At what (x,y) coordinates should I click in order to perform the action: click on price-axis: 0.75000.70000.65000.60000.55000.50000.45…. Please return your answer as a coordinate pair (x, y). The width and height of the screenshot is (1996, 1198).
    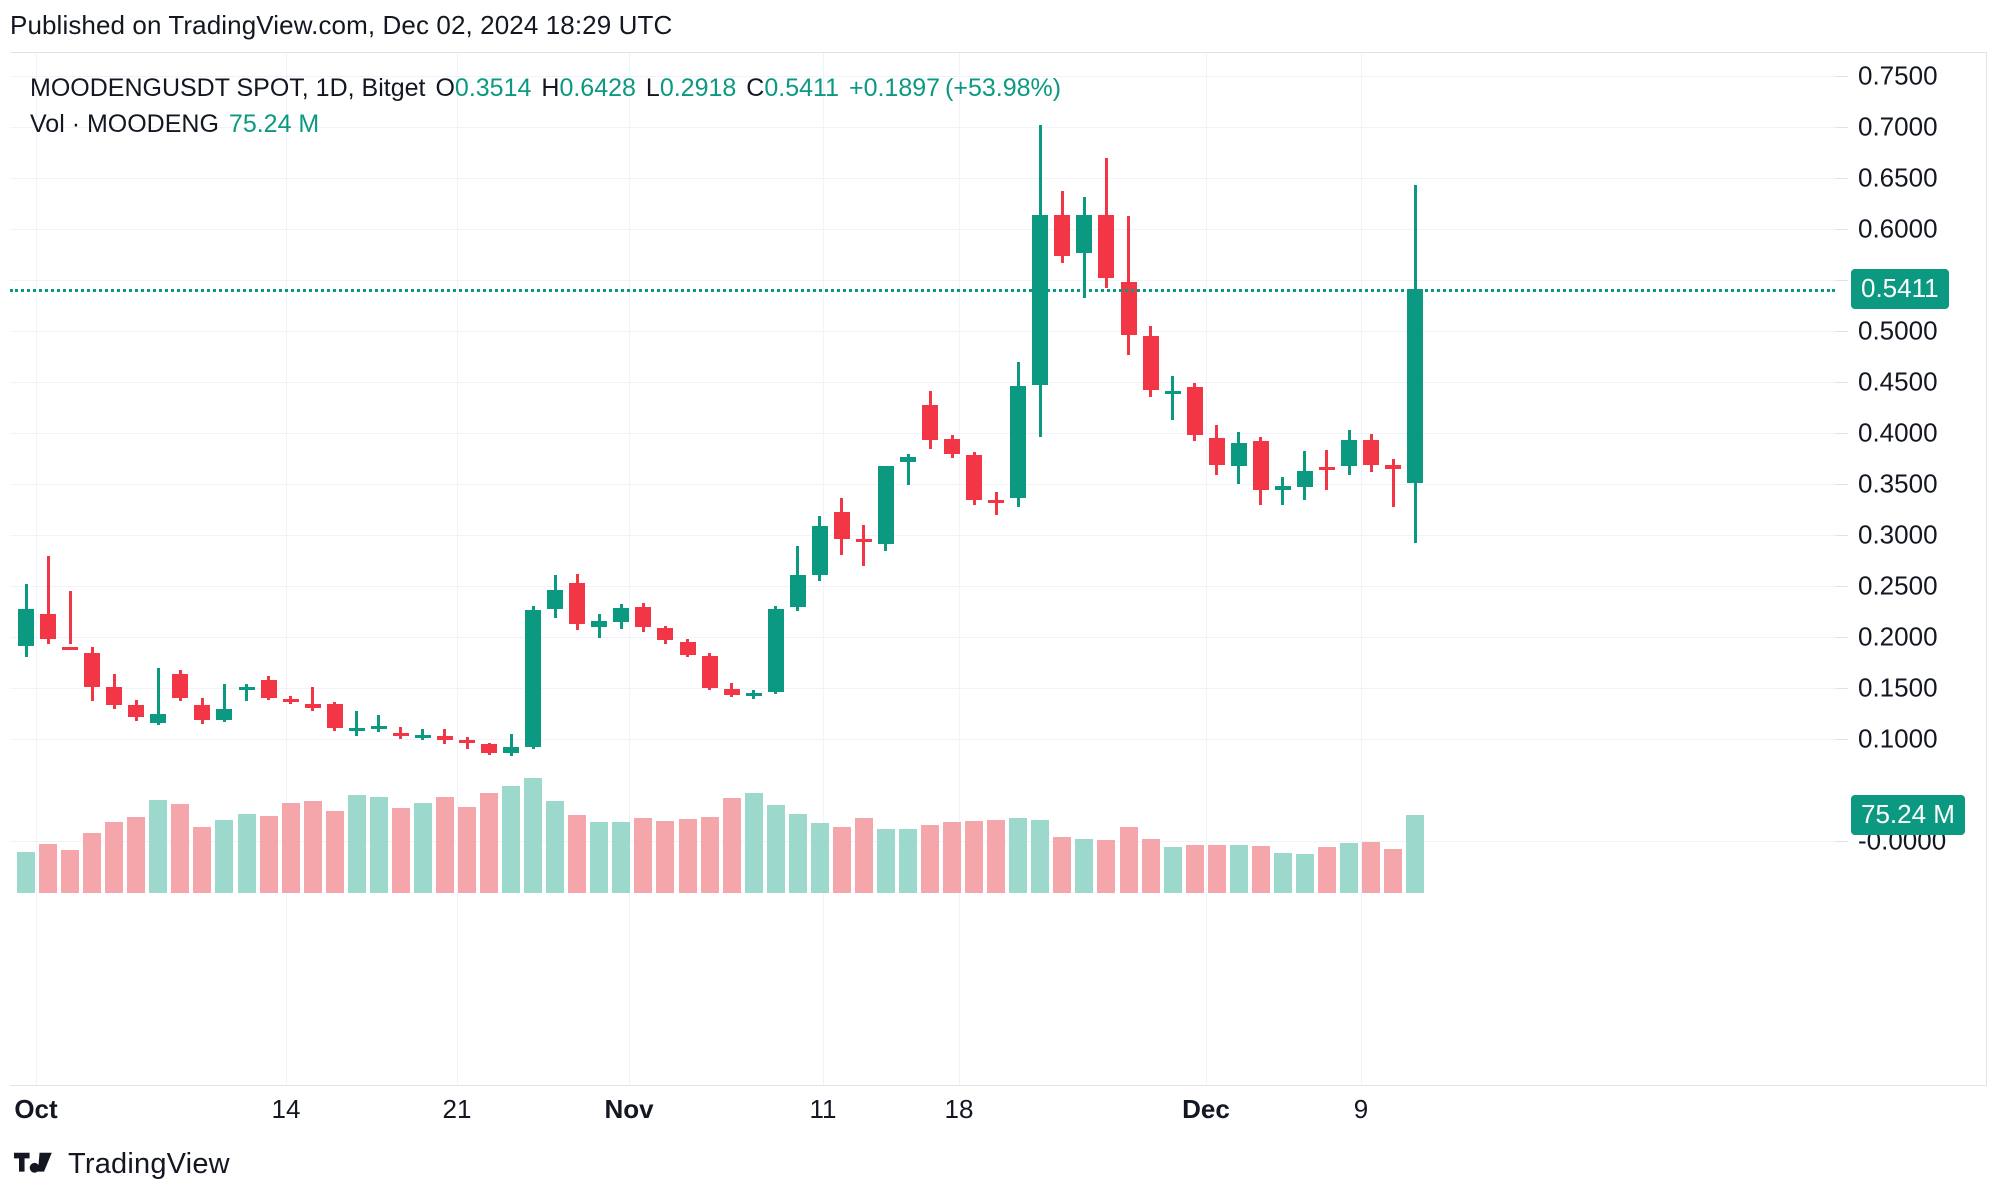
    Looking at the image, I should click on (1915, 569).